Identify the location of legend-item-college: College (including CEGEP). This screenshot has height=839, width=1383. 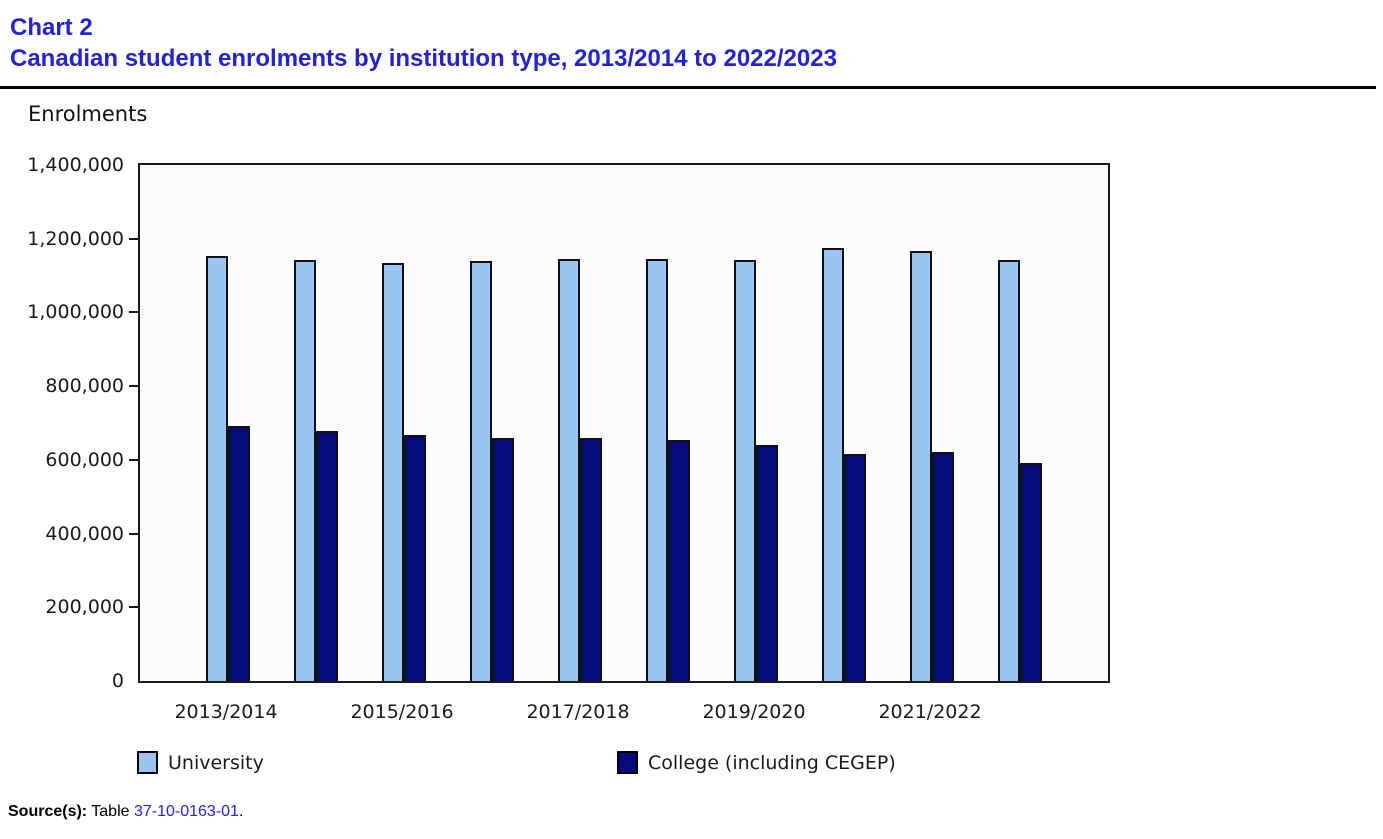
(756, 762).